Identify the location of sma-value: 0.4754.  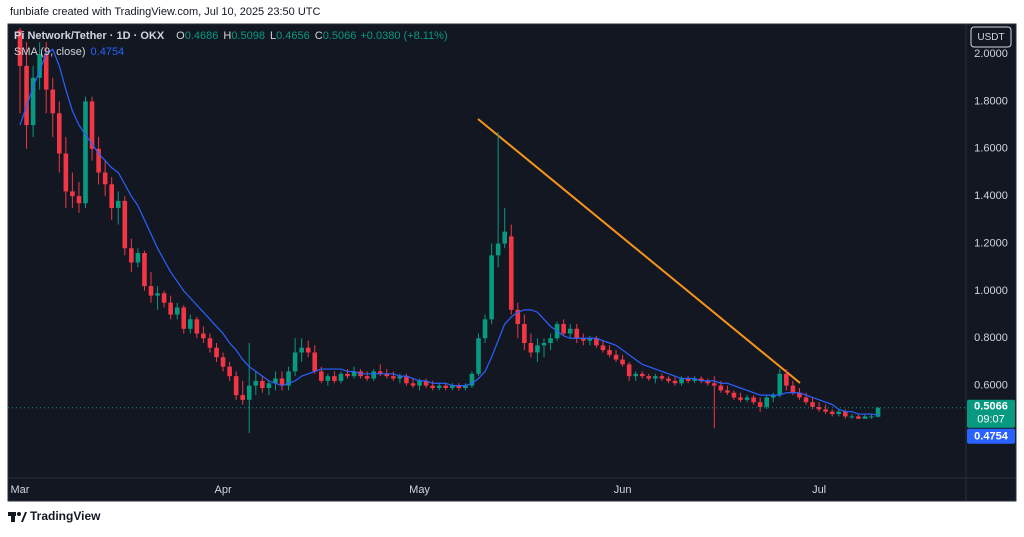
(108, 52).